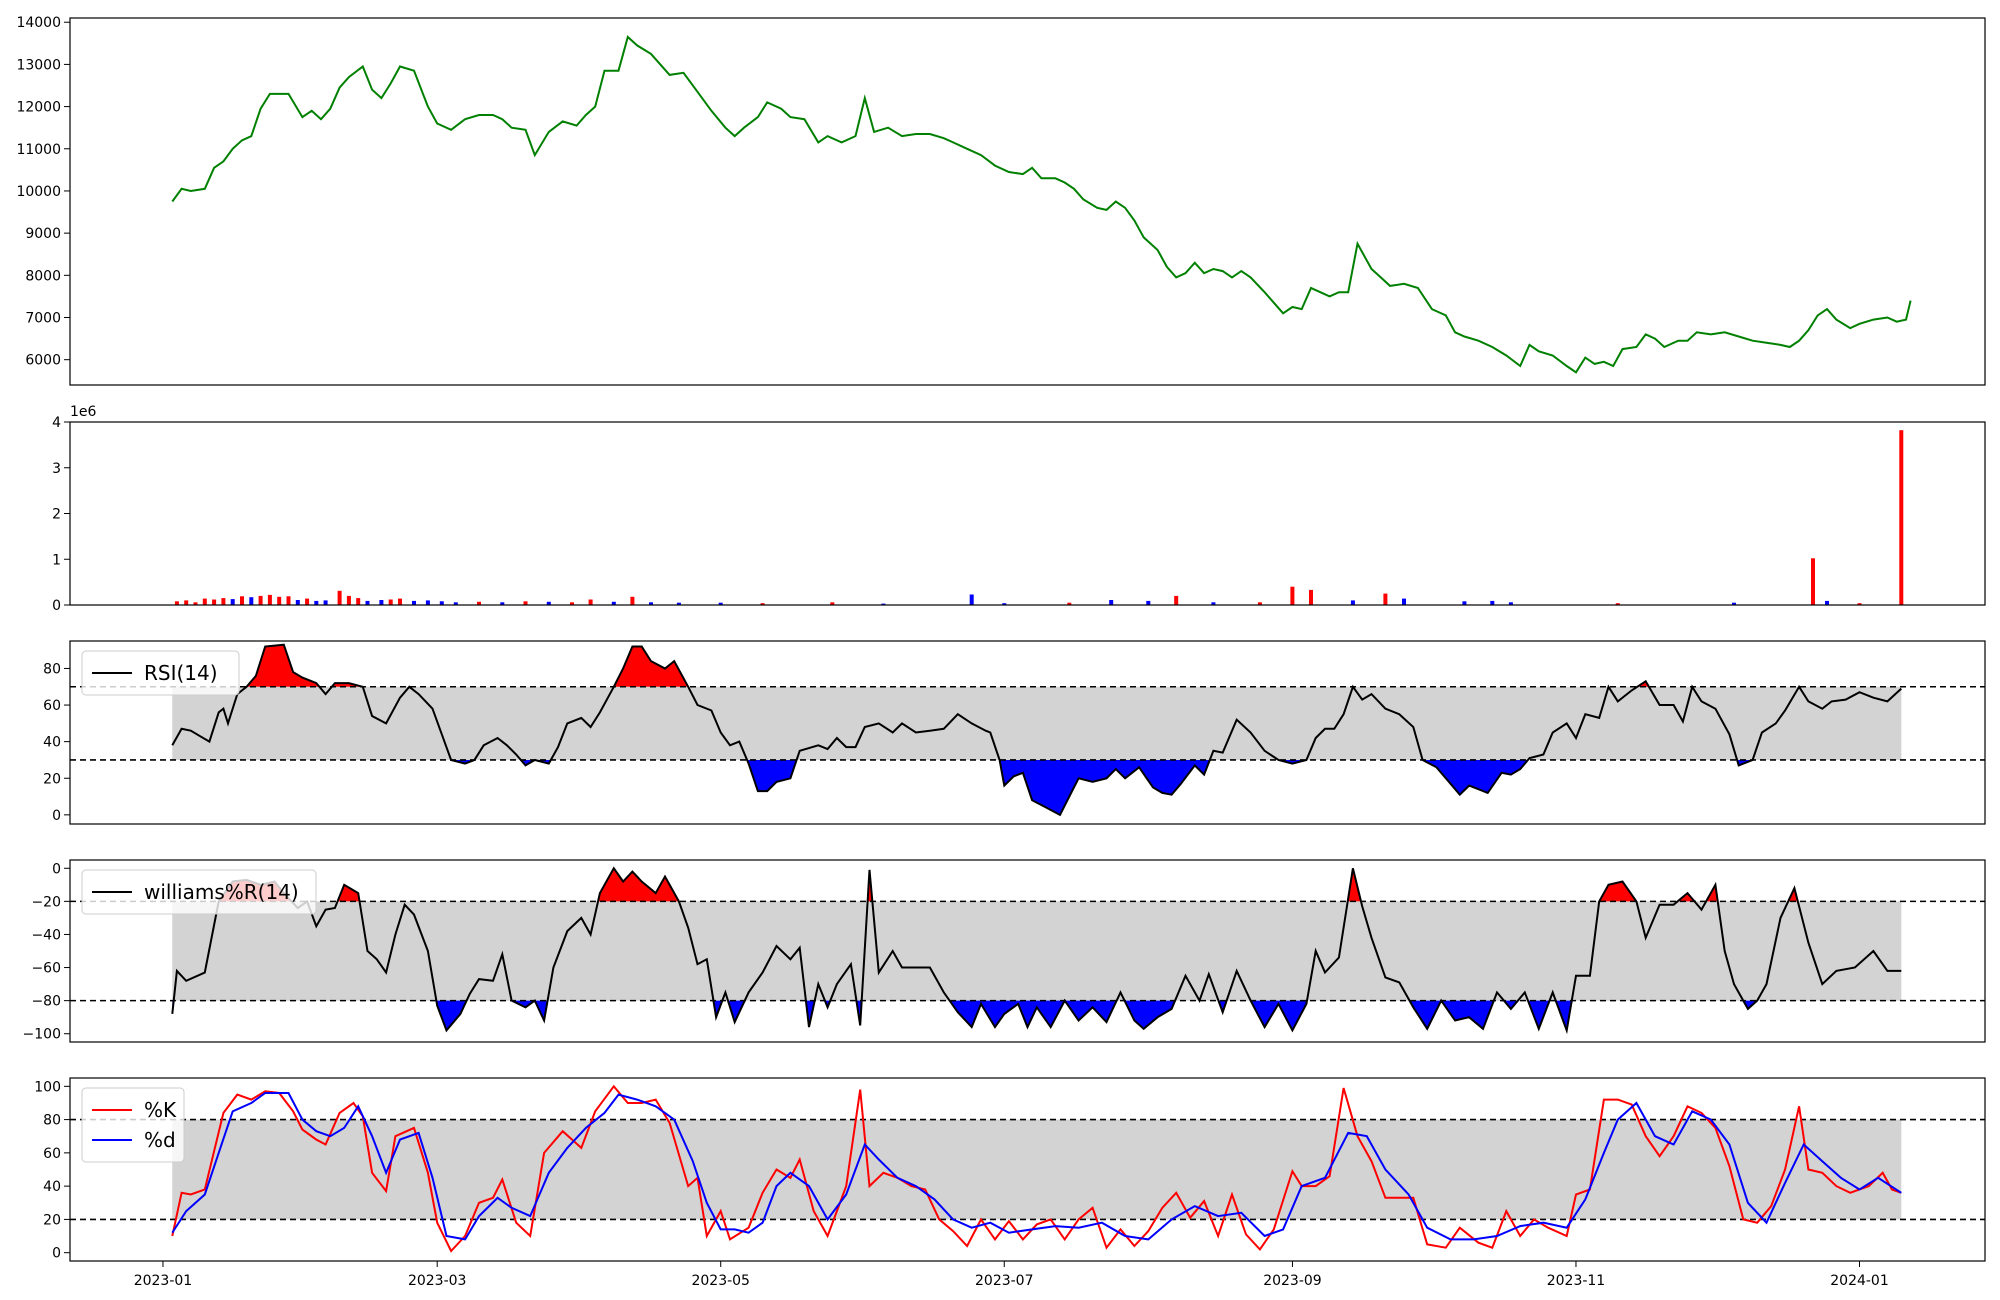  Describe the element at coordinates (47, 1087) in the screenshot. I see `y-tick-label: 100` at that location.